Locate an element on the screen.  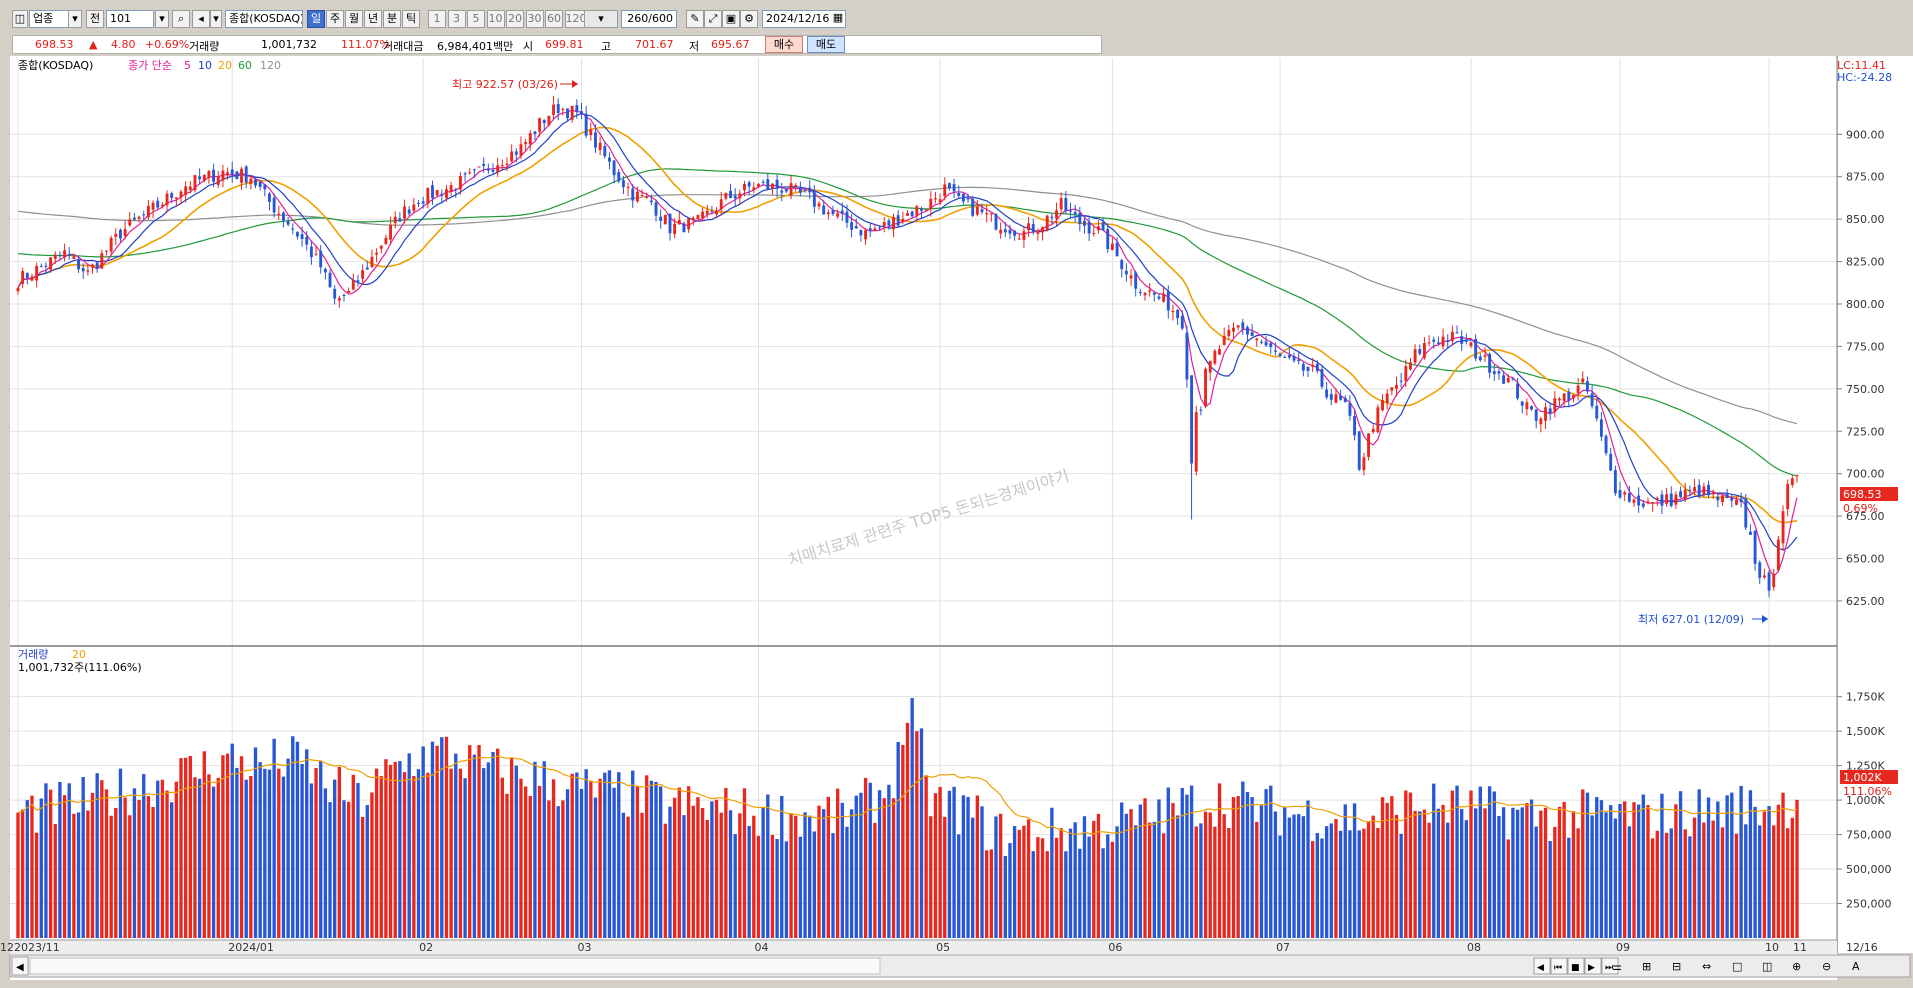
minute-button-3: 3 is located at coordinates (456, 19).